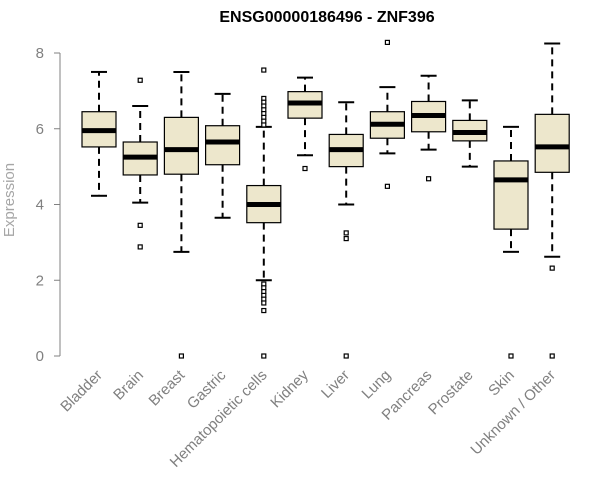 This screenshot has height=500, width=600. Describe the element at coordinates (40, 205) in the screenshot. I see `y-tick-label: 4` at that location.